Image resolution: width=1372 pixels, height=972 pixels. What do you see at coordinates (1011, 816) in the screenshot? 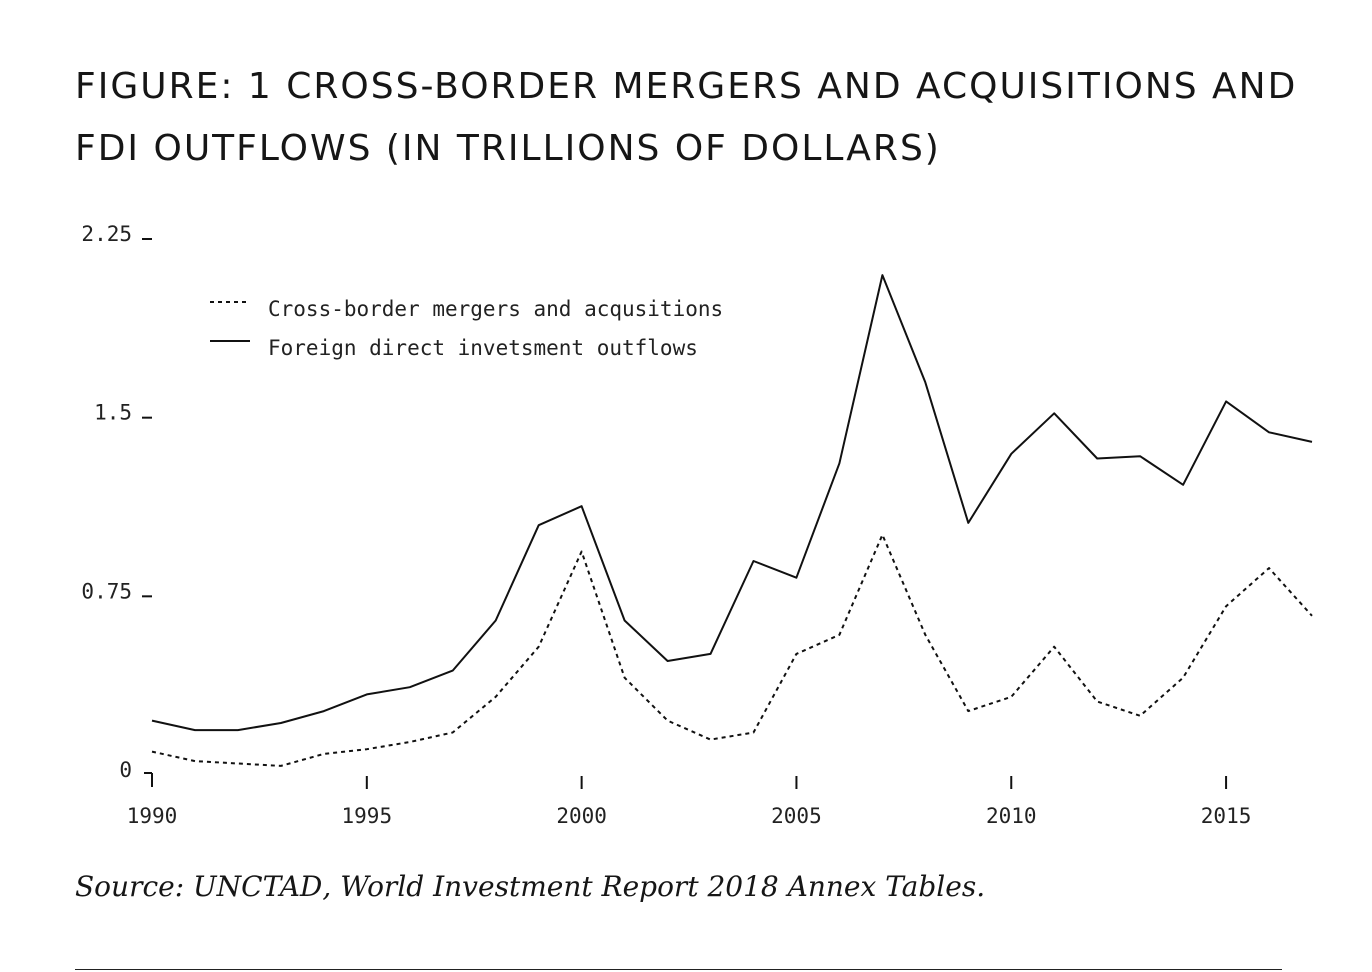
I see `x-tick-label-4: 2010` at bounding box center [1011, 816].